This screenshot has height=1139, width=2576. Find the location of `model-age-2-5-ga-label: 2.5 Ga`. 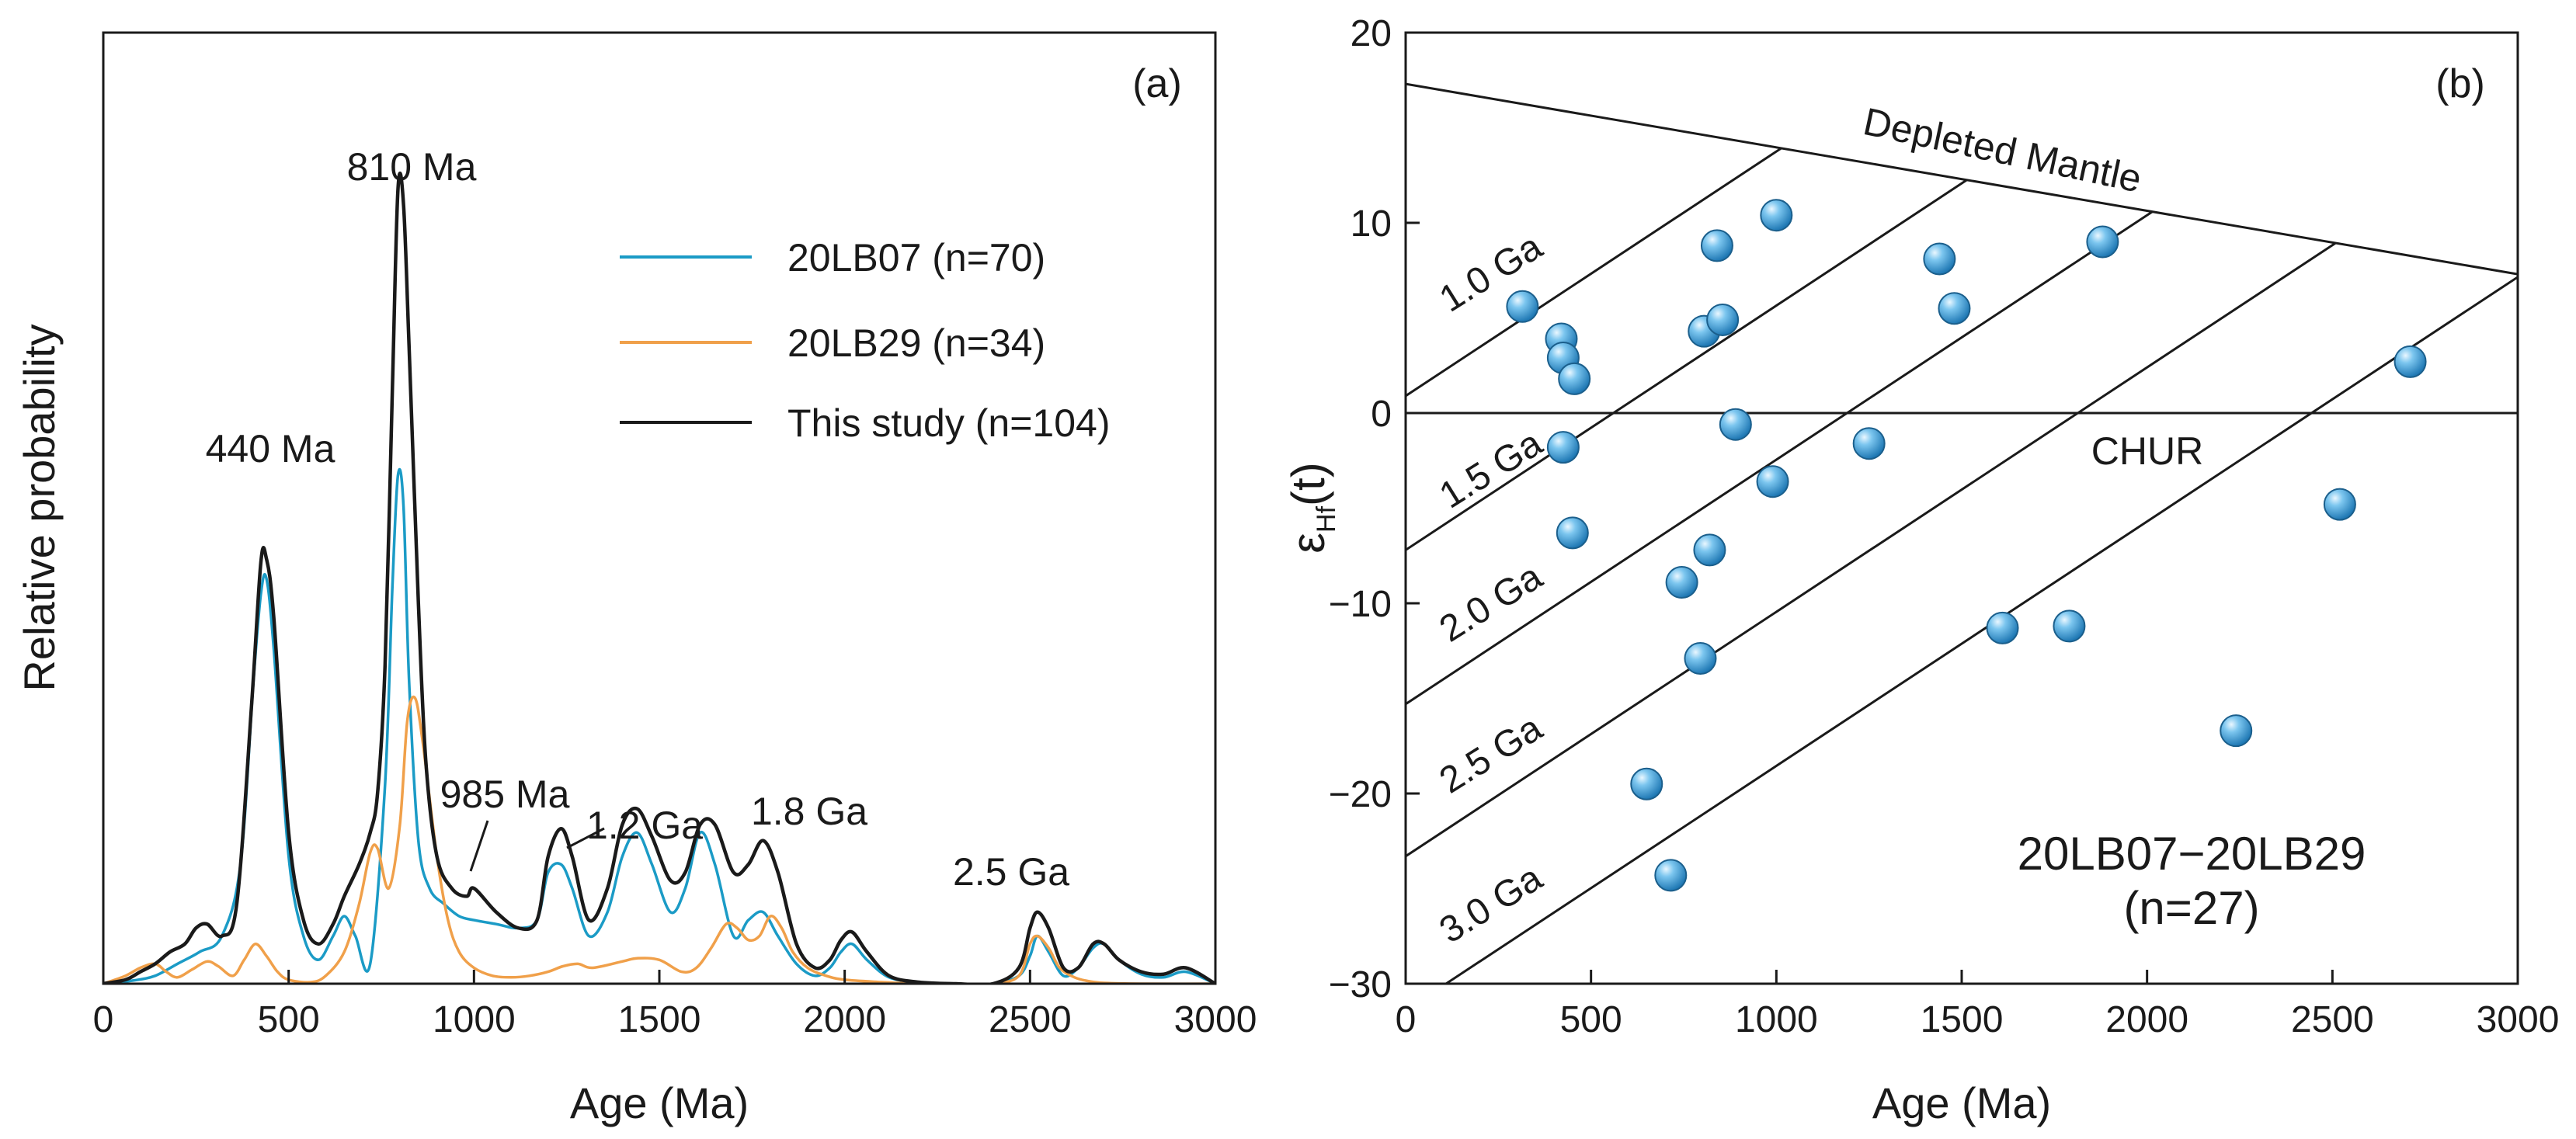

model-age-2-5-ga-label: 2.5 Ga is located at coordinates (1491, 754).